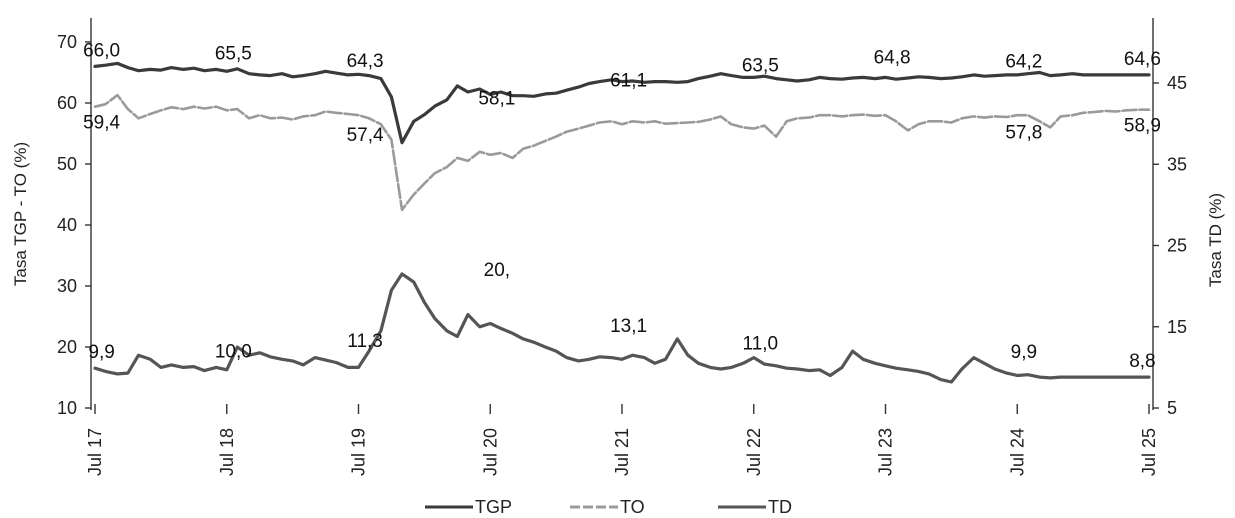  I want to click on right-tick-label: 35, so click(1177, 164).